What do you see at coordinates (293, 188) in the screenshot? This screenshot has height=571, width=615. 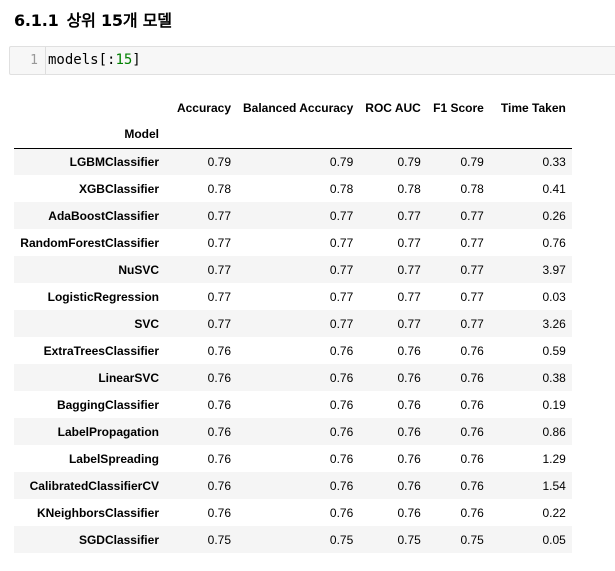 I see `table-row: XGBClassifier 0.78 0.78 0.78 0.78 0.41` at bounding box center [293, 188].